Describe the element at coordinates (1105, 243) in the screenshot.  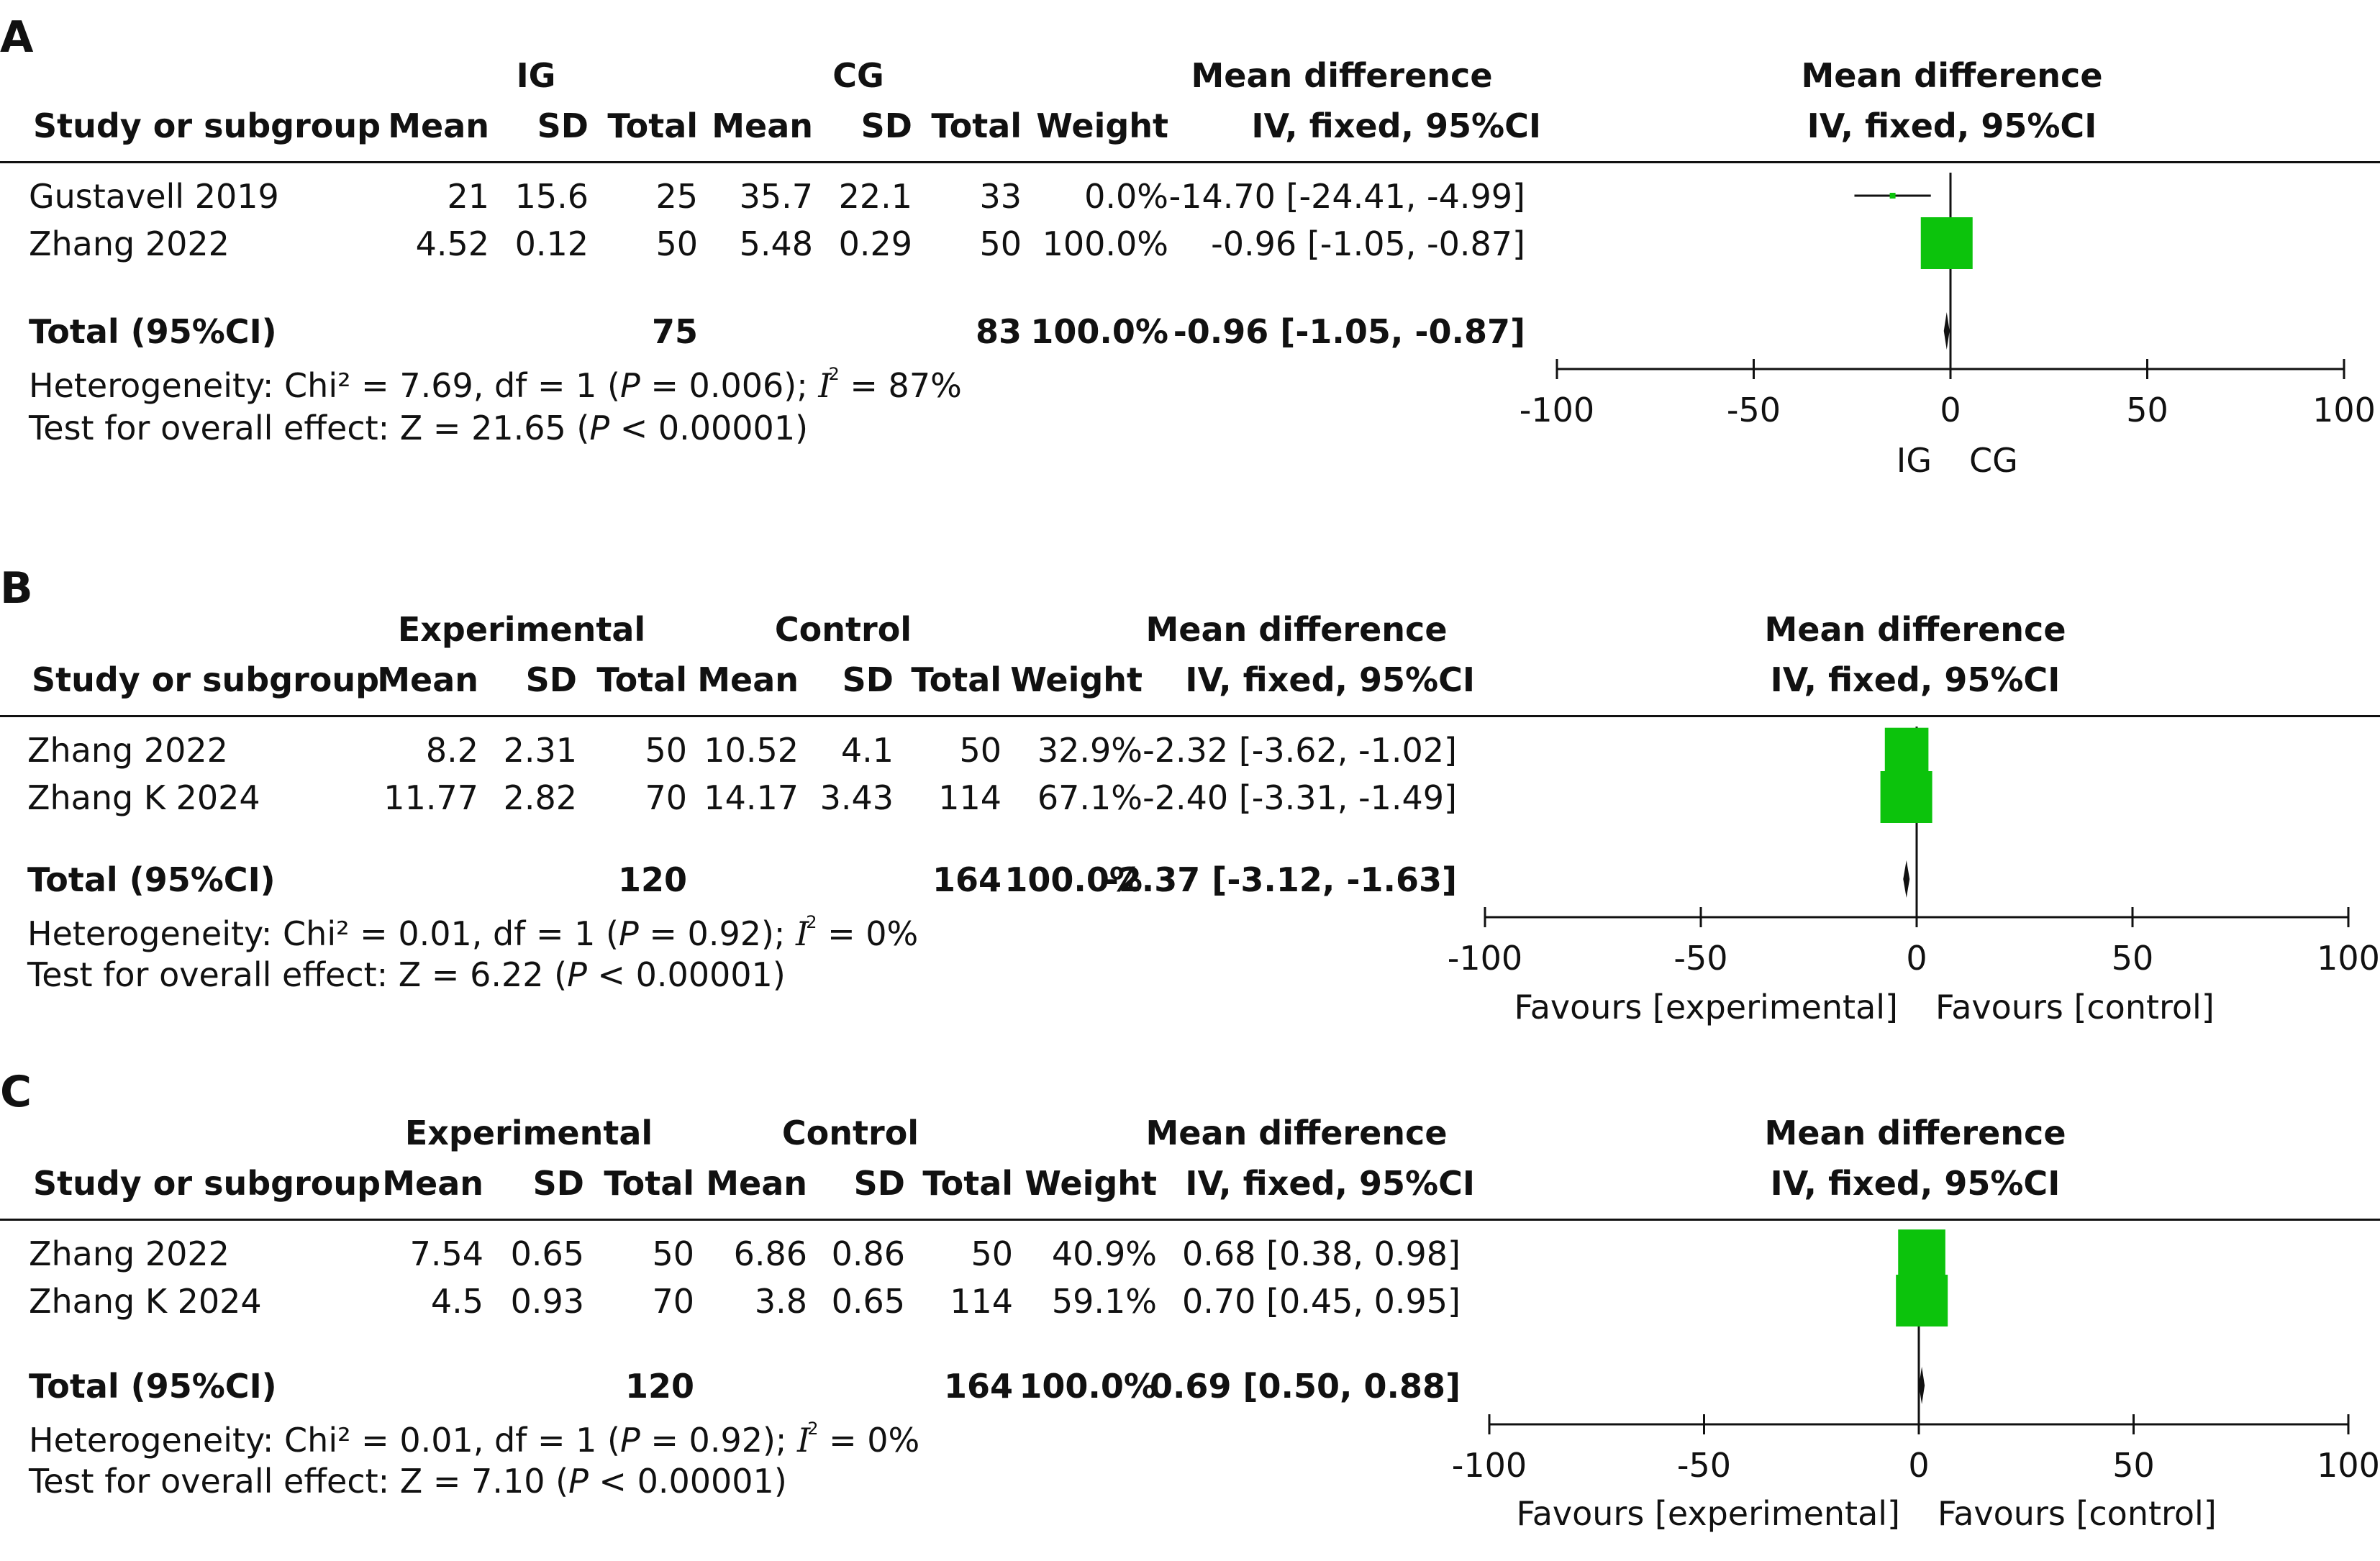
I see `weight-cell: 100.0%` at that location.